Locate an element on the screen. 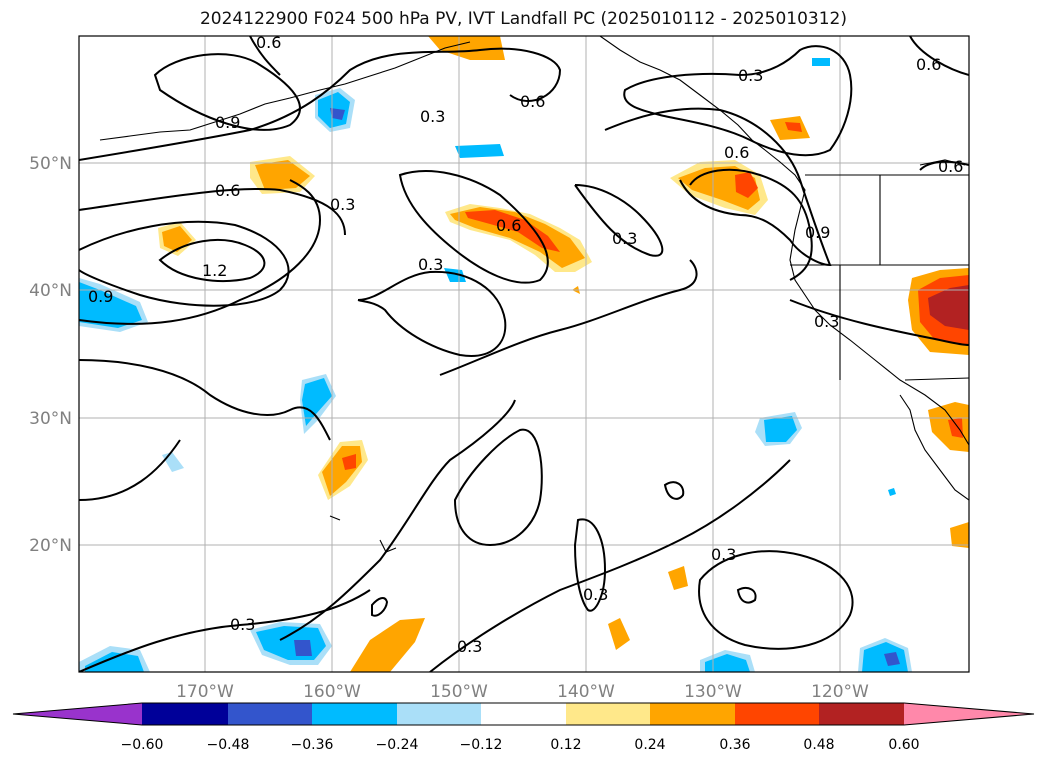 This screenshot has width=1047, height=765. lon-label: 120°W is located at coordinates (840, 692).